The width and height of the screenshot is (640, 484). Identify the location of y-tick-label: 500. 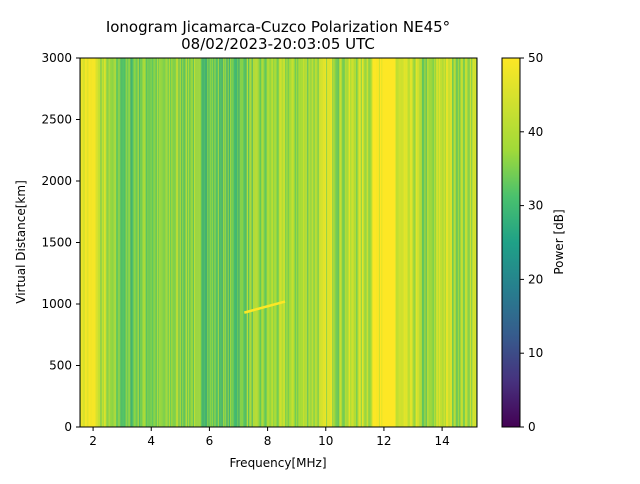
(60, 366).